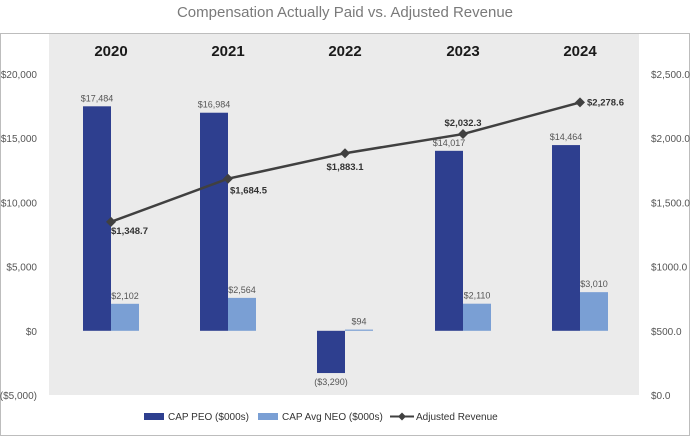 The width and height of the screenshot is (690, 436). I want to click on bar-data-label: $2,110, so click(477, 296).